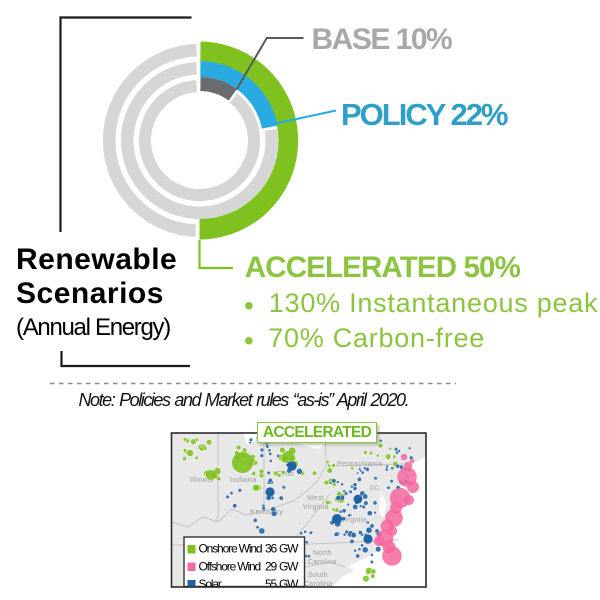  I want to click on svg-text: 29, so click(271, 567).